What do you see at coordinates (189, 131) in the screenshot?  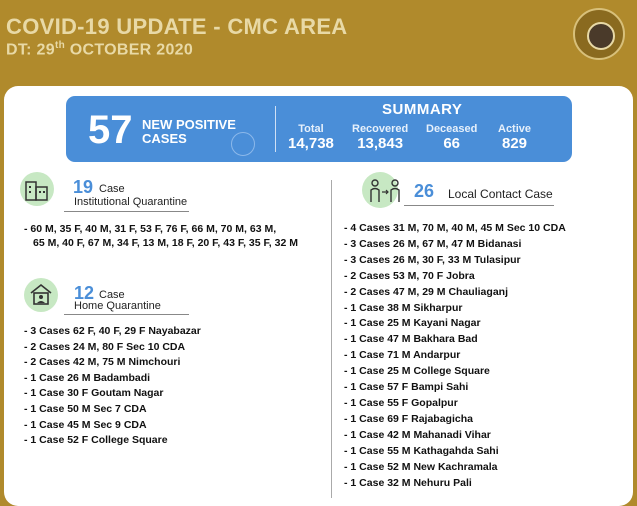 I see `new-positive-label: NEW POSITIVE CASES` at bounding box center [189, 131].